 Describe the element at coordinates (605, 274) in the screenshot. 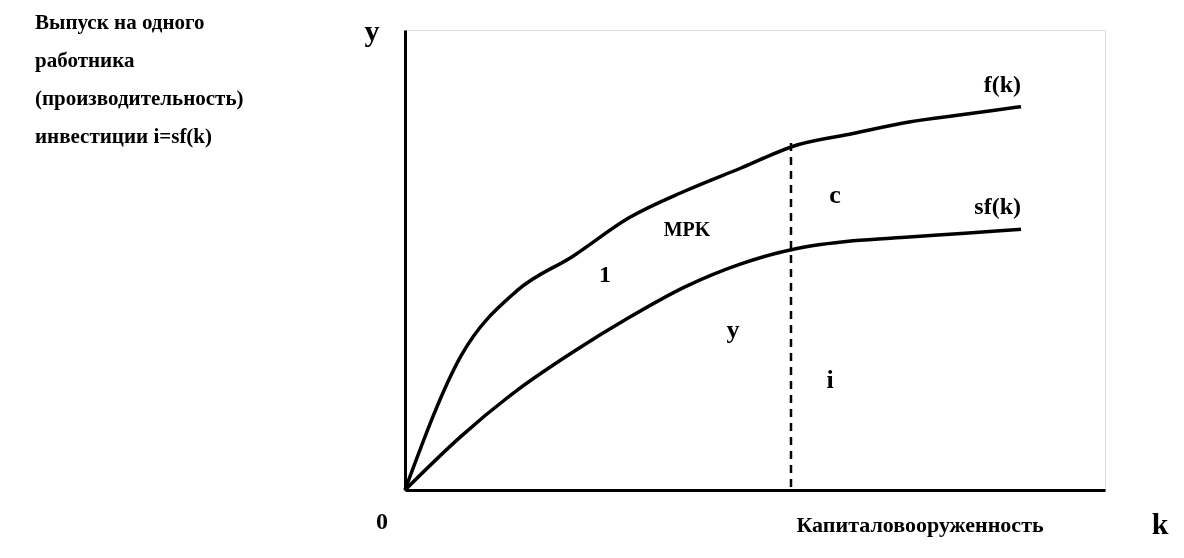

I see `annotation: 1` at that location.